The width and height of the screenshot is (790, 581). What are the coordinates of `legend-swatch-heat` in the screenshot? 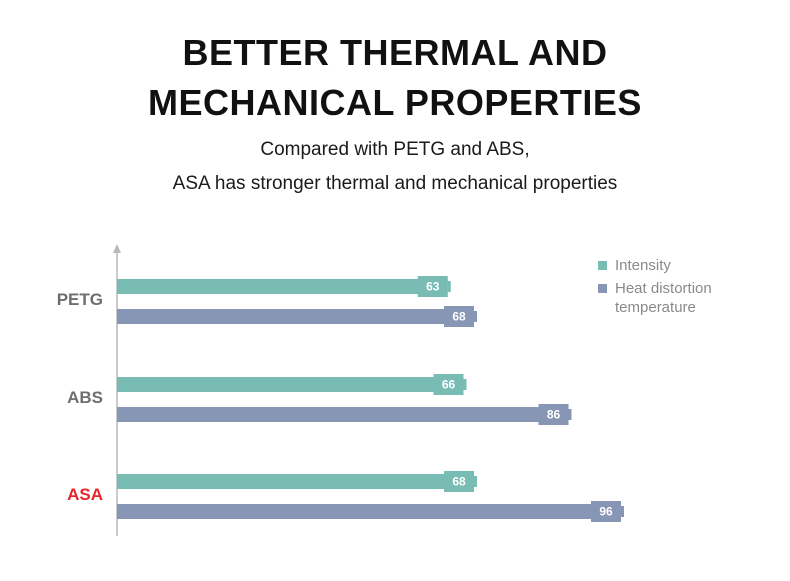 It's located at (602, 288).